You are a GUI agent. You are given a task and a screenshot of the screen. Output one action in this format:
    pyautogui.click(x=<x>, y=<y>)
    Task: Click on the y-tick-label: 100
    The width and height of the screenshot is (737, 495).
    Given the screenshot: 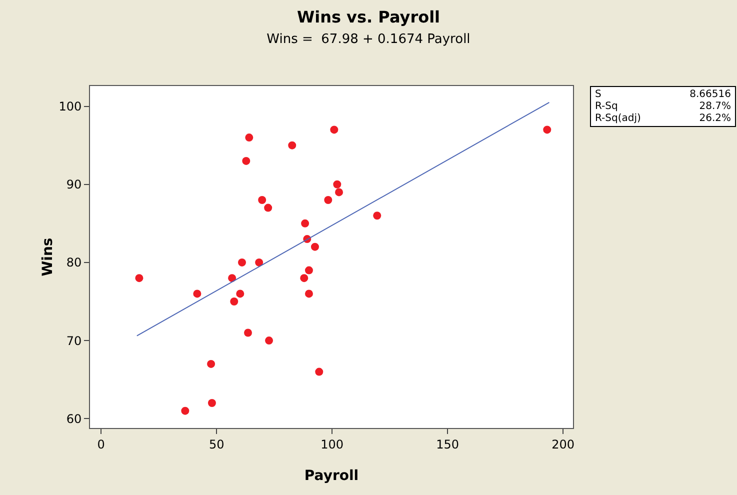 What is the action you would take?
    pyautogui.click(x=70, y=107)
    